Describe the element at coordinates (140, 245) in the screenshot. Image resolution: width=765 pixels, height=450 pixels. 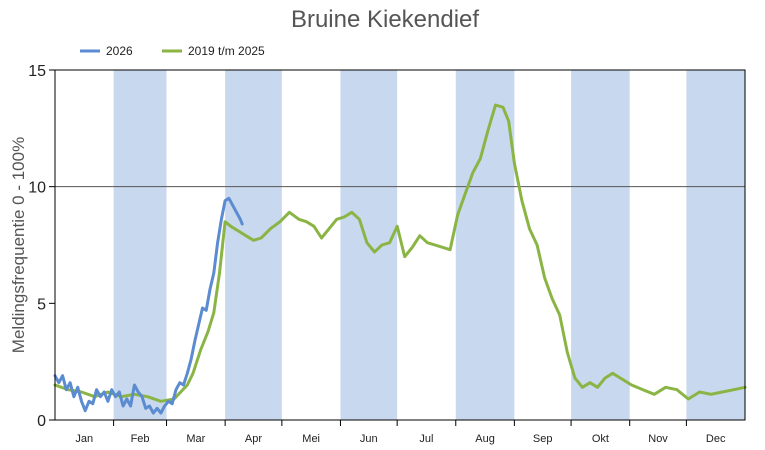
I see `band-feb` at that location.